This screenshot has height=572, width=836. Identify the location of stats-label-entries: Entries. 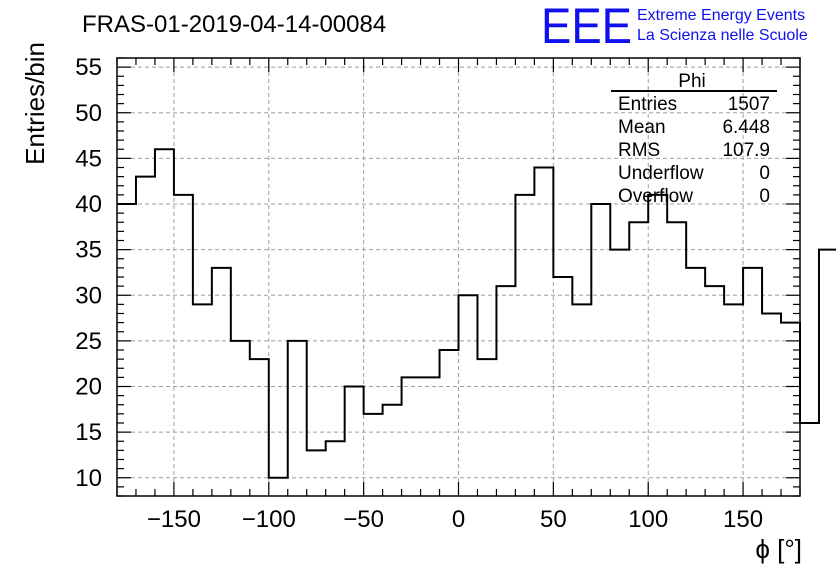
(647, 104).